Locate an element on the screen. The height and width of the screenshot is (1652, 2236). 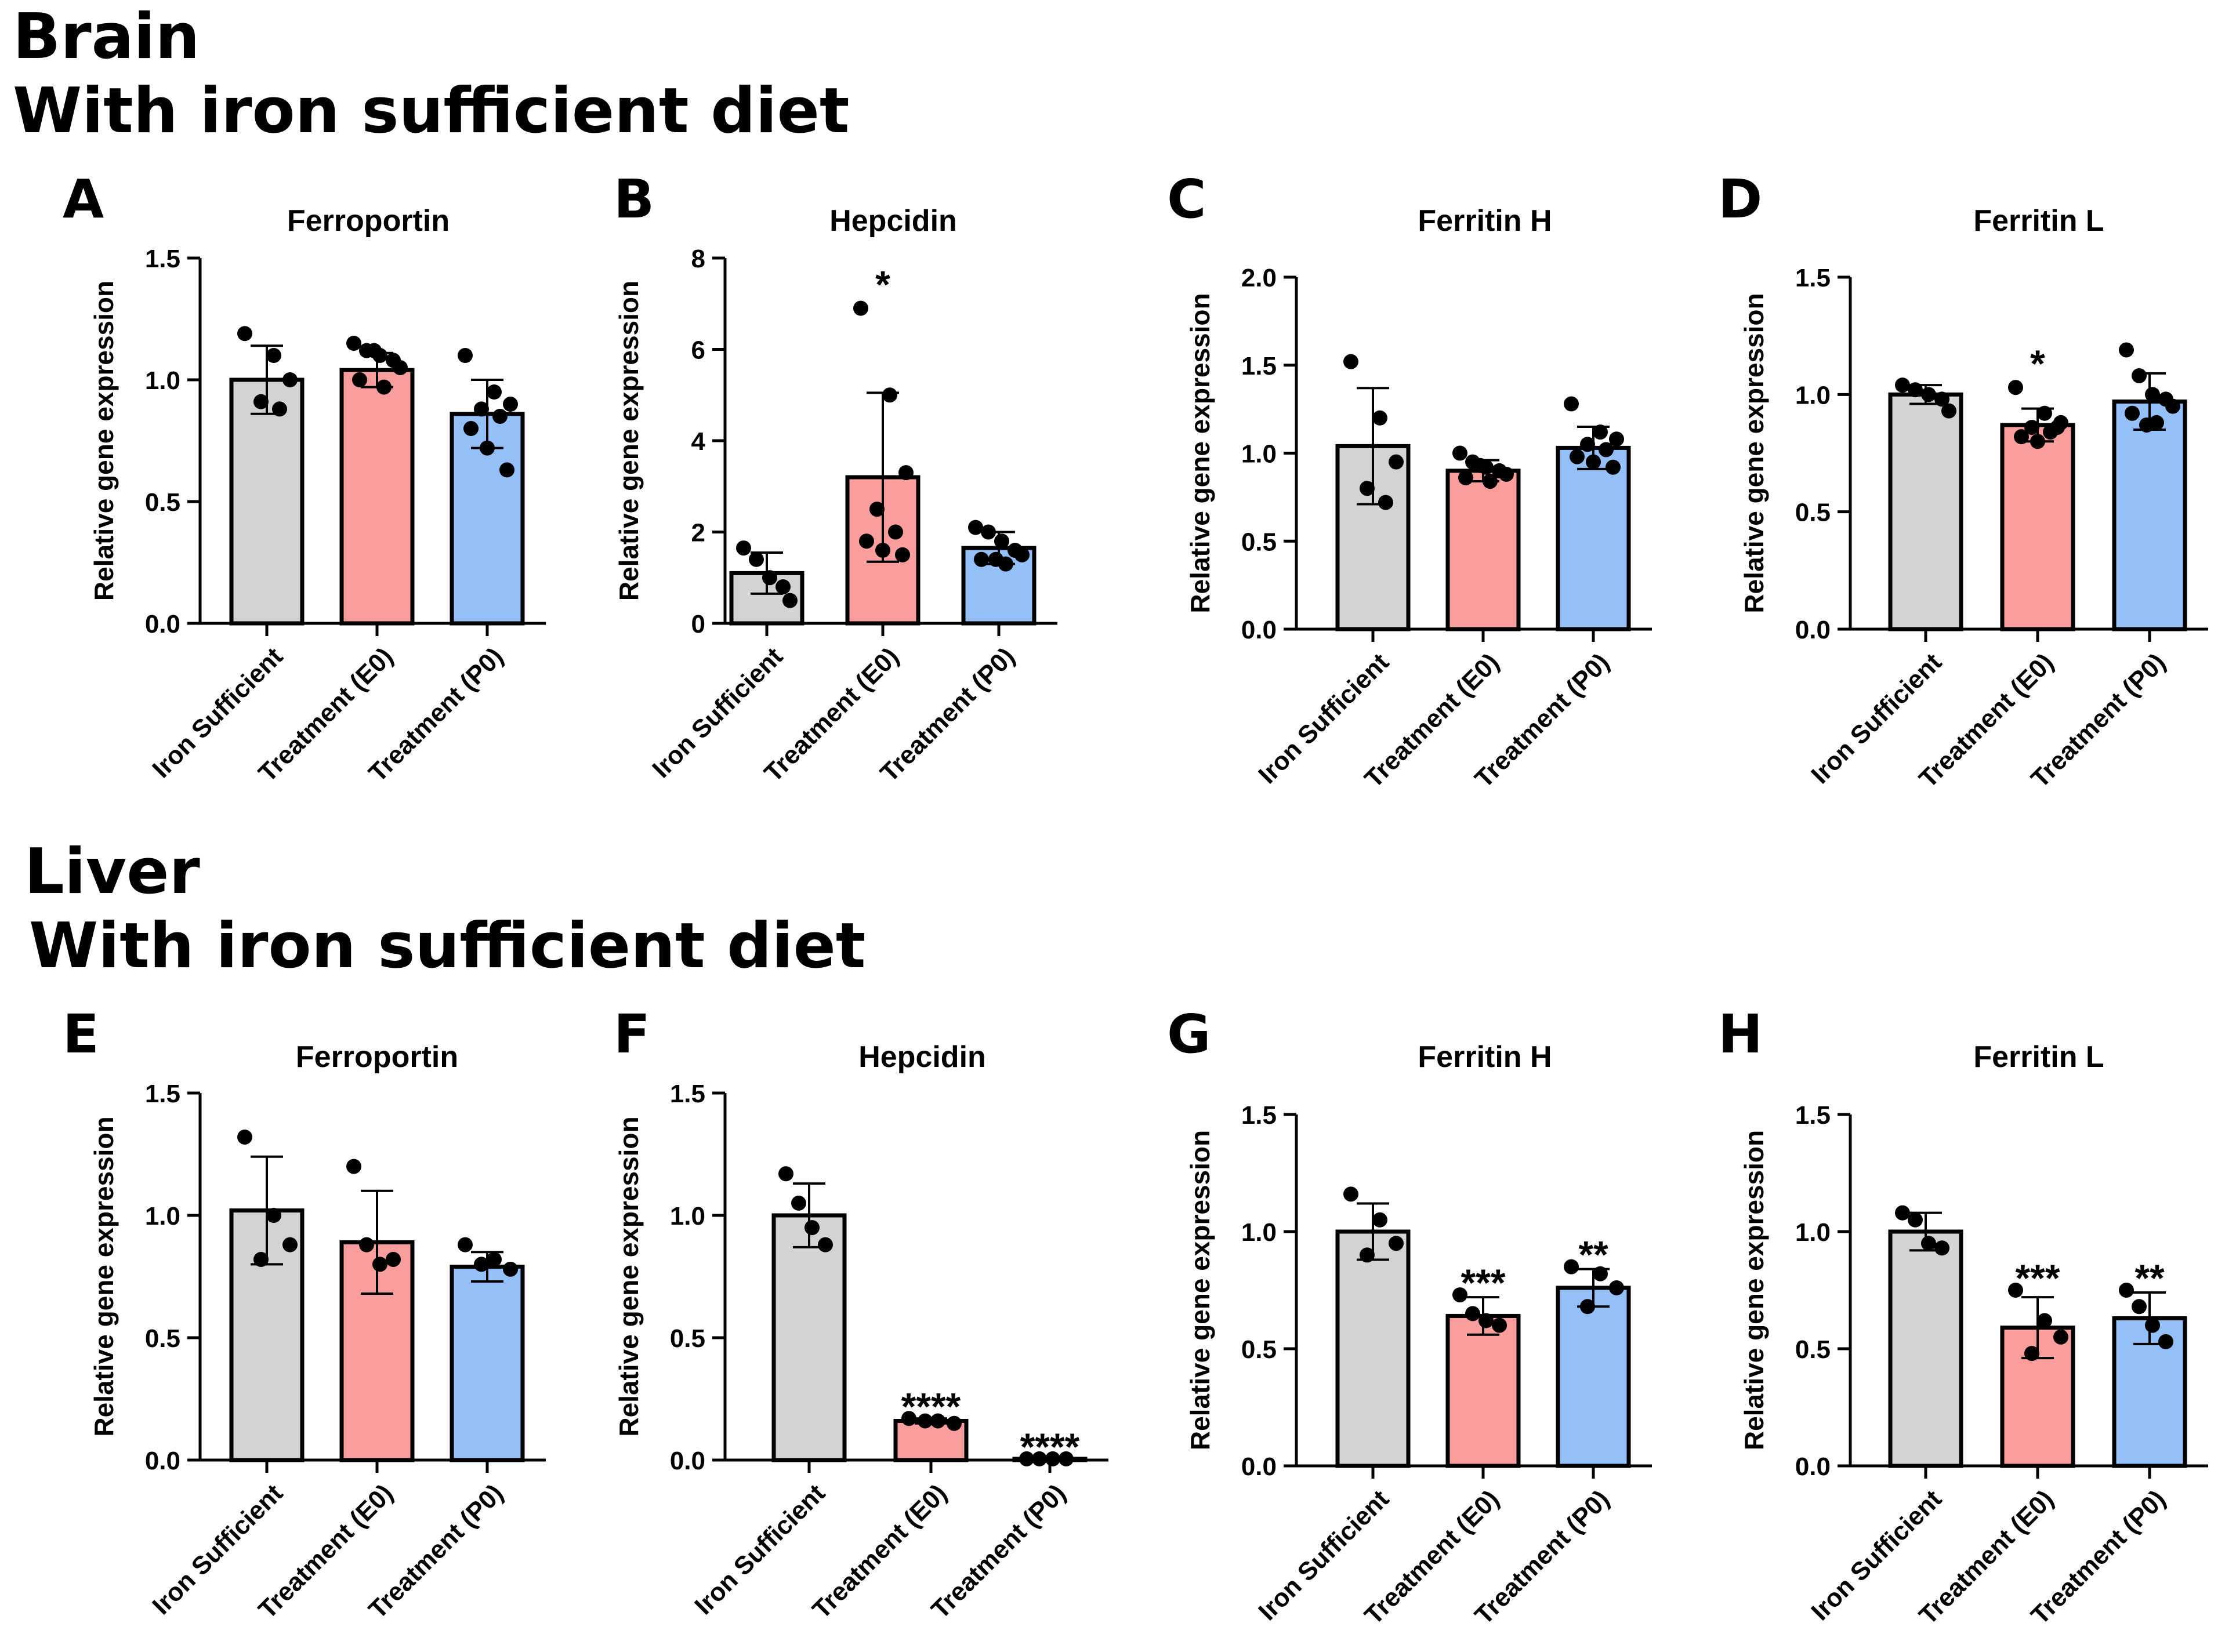
significance-marker: ** is located at coordinates (2149, 1278).